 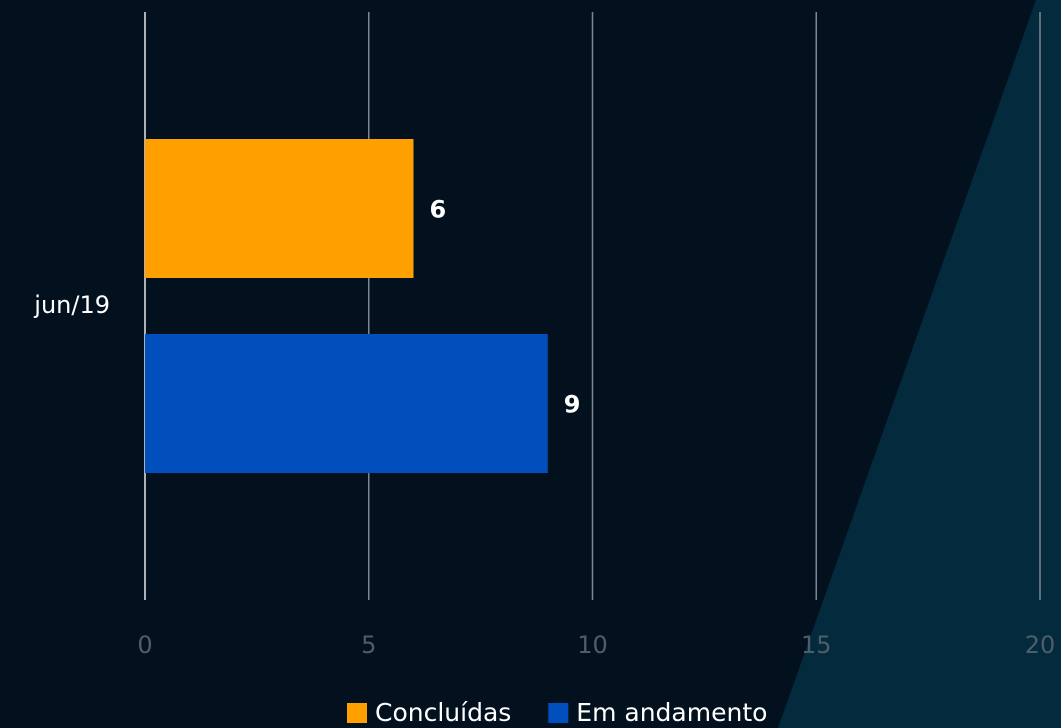 I want to click on x-tick-label: 0, so click(x=144, y=645).